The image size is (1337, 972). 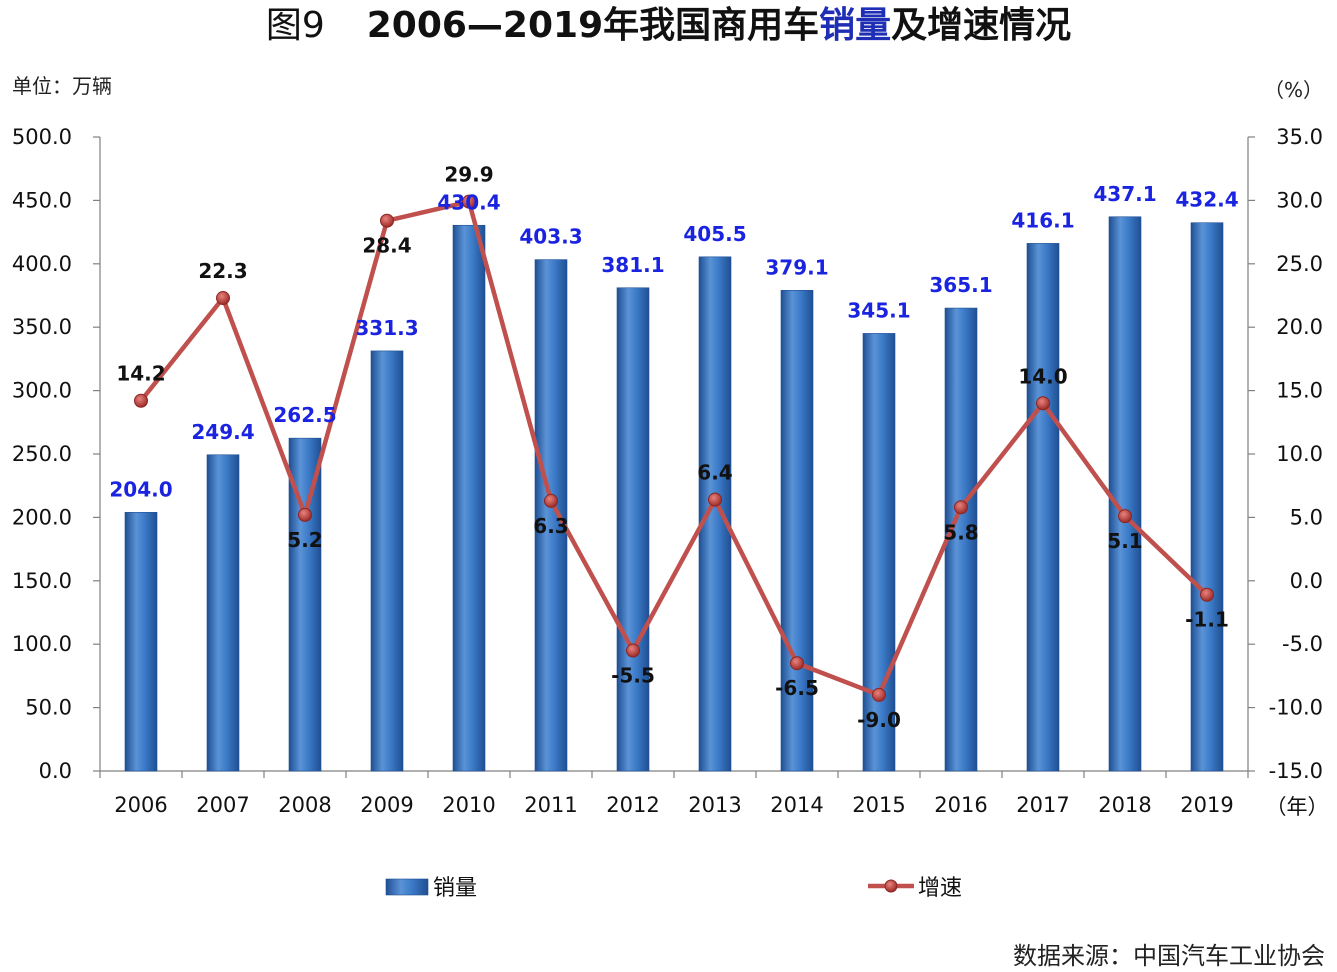 I want to click on right-tick-label: 25.0, so click(x=1299, y=264).